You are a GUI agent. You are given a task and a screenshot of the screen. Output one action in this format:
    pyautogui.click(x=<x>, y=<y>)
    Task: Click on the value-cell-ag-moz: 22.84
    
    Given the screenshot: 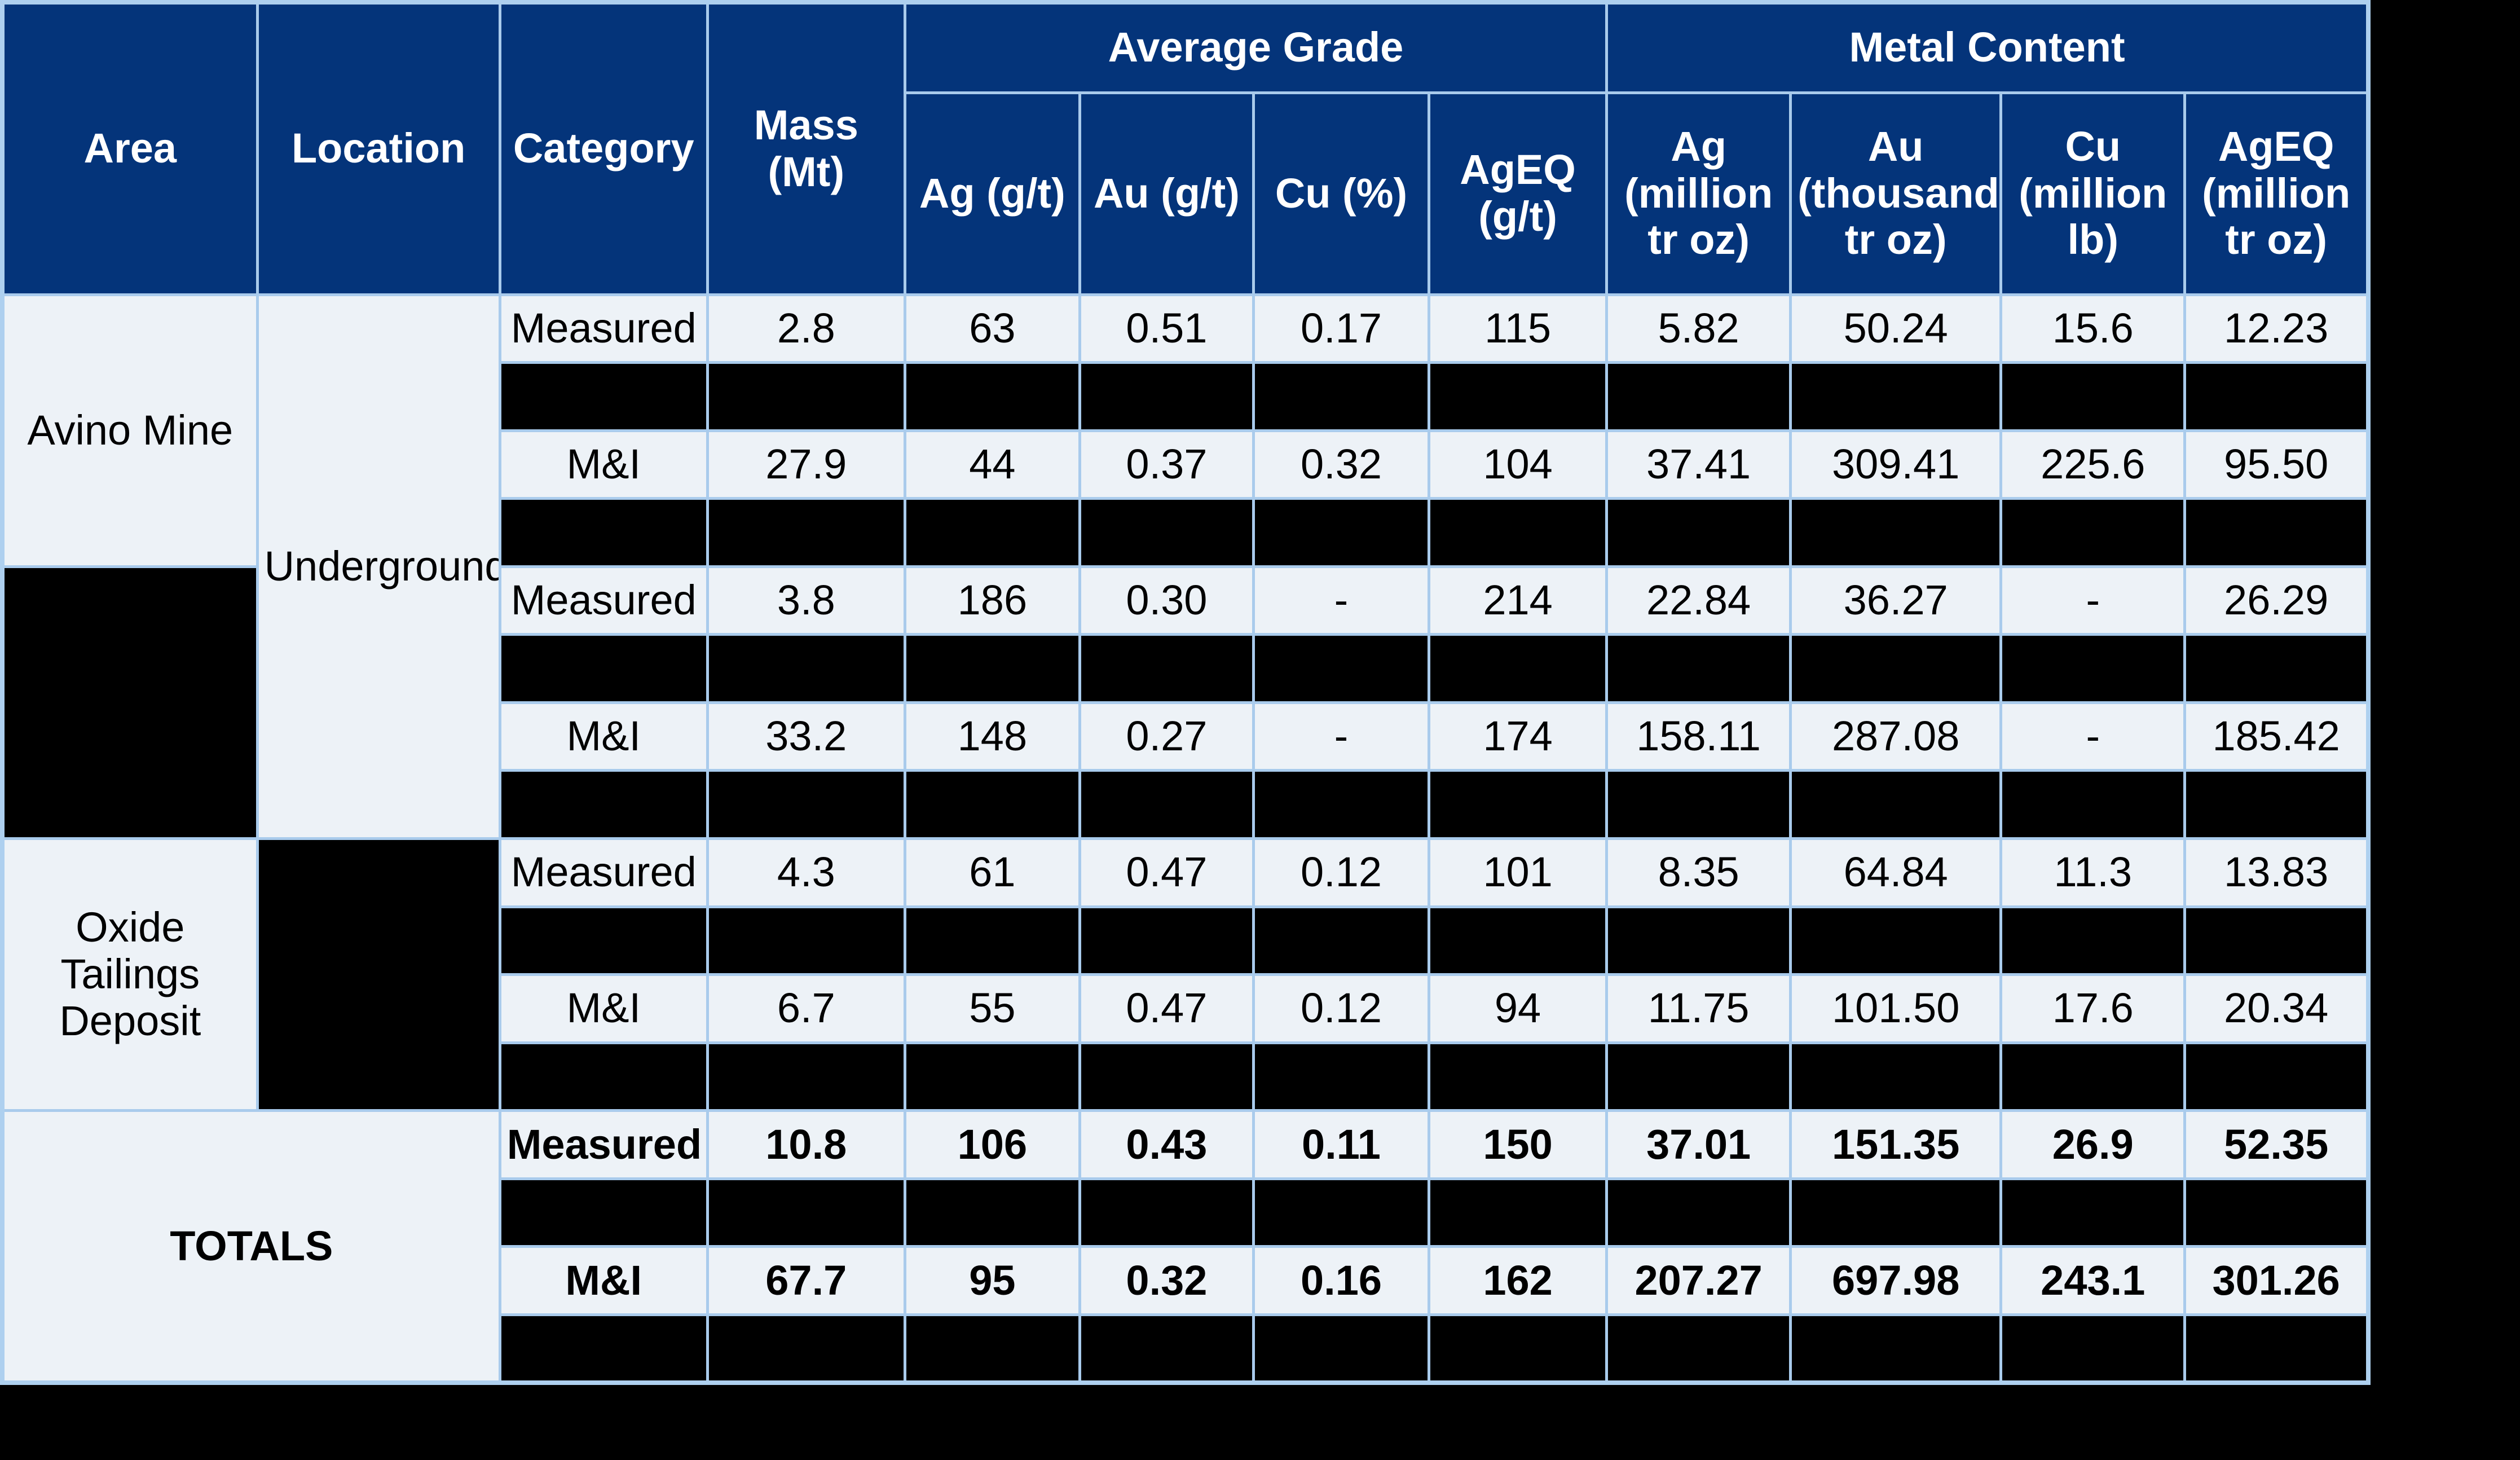 What is the action you would take?
    pyautogui.click(x=1698, y=600)
    